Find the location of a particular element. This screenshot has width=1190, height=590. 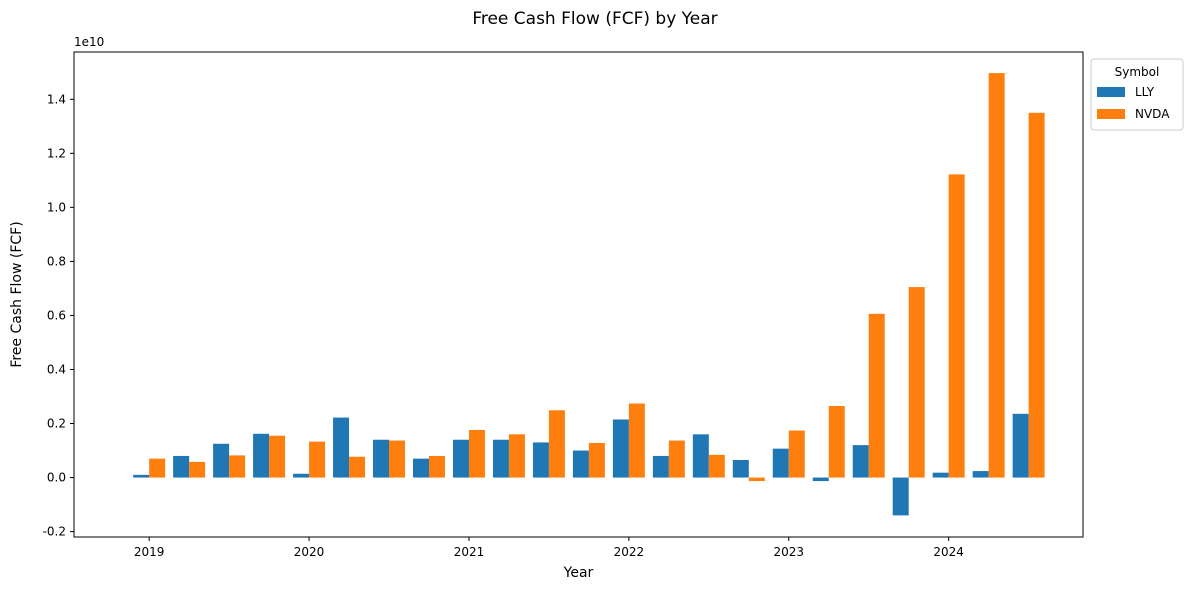

chart-title: Free Cash Flow (FCF) by Year is located at coordinates (594, 19).